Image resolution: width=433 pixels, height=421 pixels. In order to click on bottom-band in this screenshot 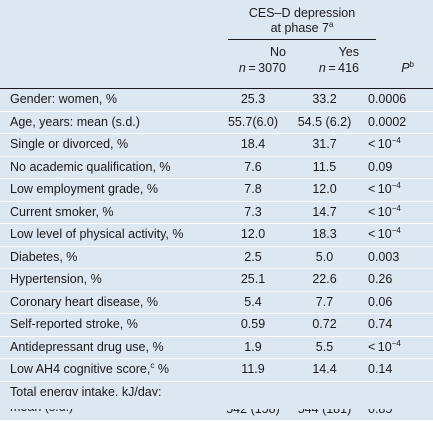, I will do `click(216, 402)`.